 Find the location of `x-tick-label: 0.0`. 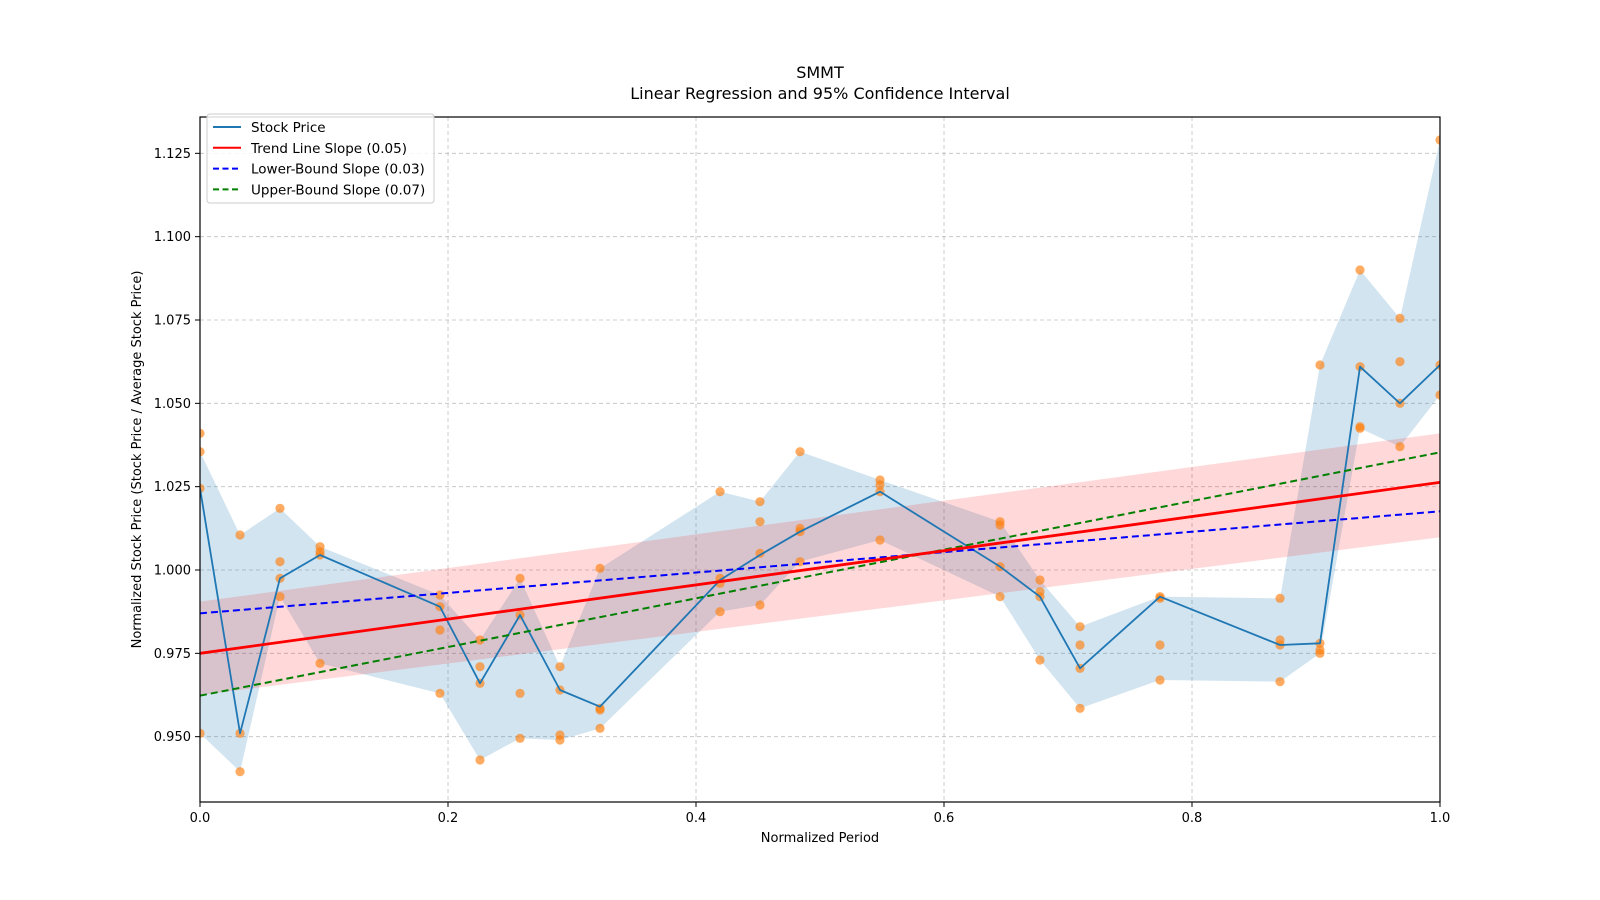

x-tick-label: 0.0 is located at coordinates (200, 818).